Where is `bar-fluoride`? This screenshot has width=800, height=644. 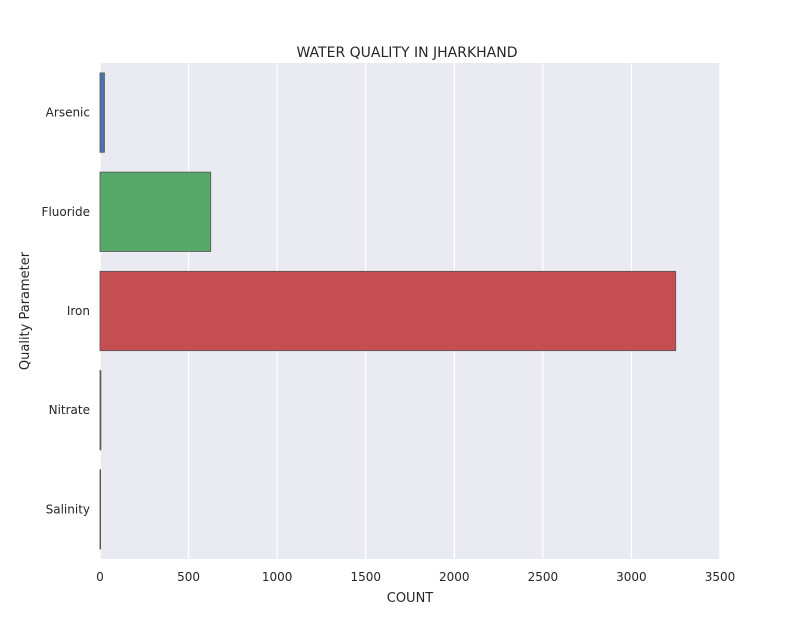 bar-fluoride is located at coordinates (155, 211).